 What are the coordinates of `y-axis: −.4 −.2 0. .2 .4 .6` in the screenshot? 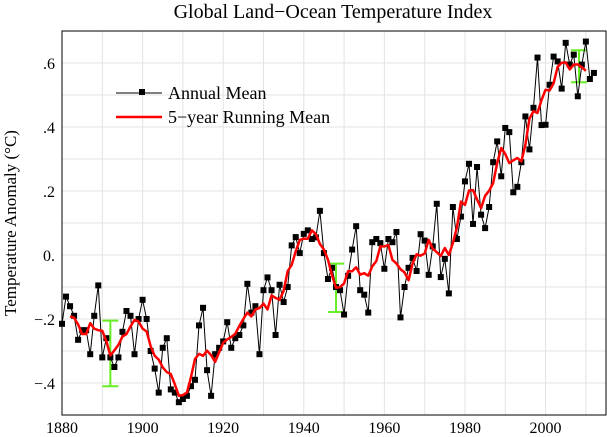 It's located at (44, 224).